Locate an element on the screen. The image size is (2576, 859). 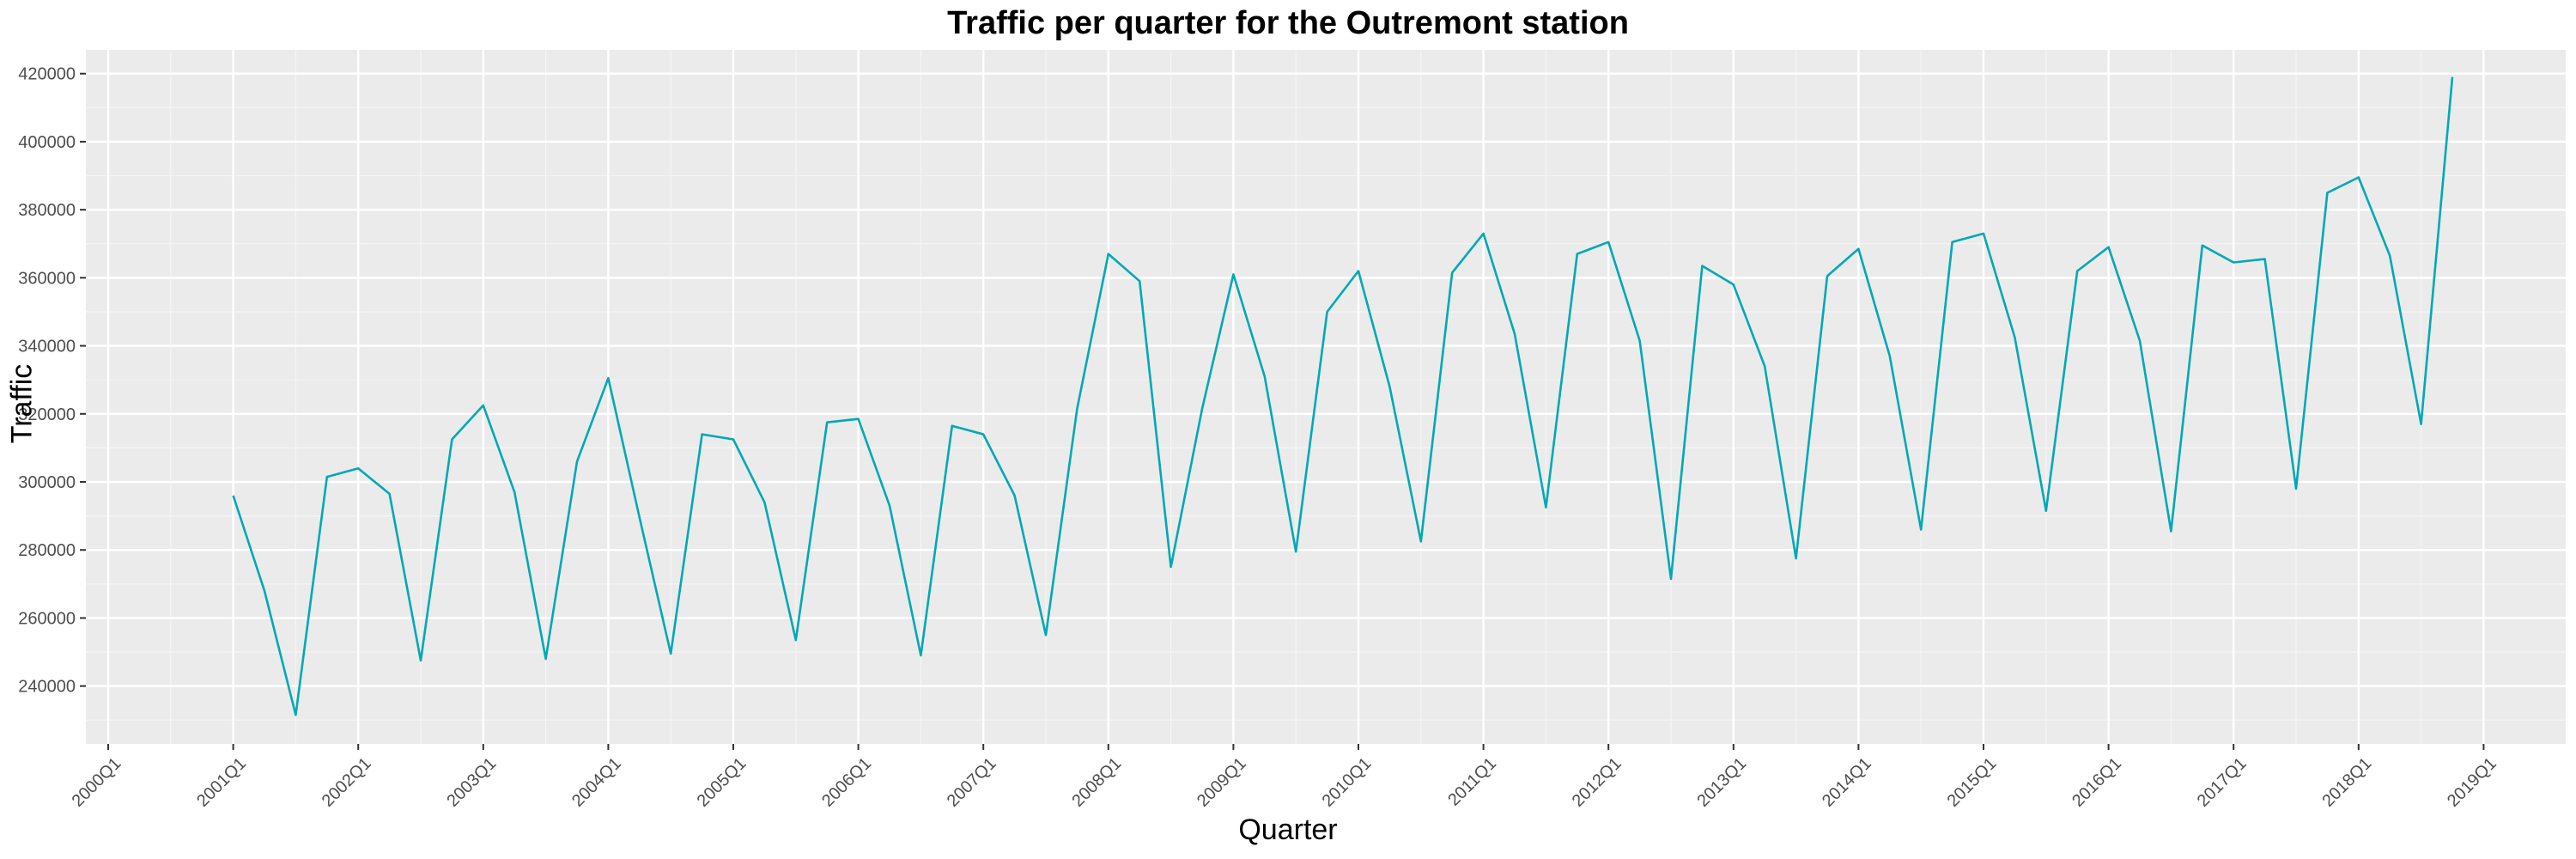
x-tick-label: 2011Q1 is located at coordinates (1472, 782).